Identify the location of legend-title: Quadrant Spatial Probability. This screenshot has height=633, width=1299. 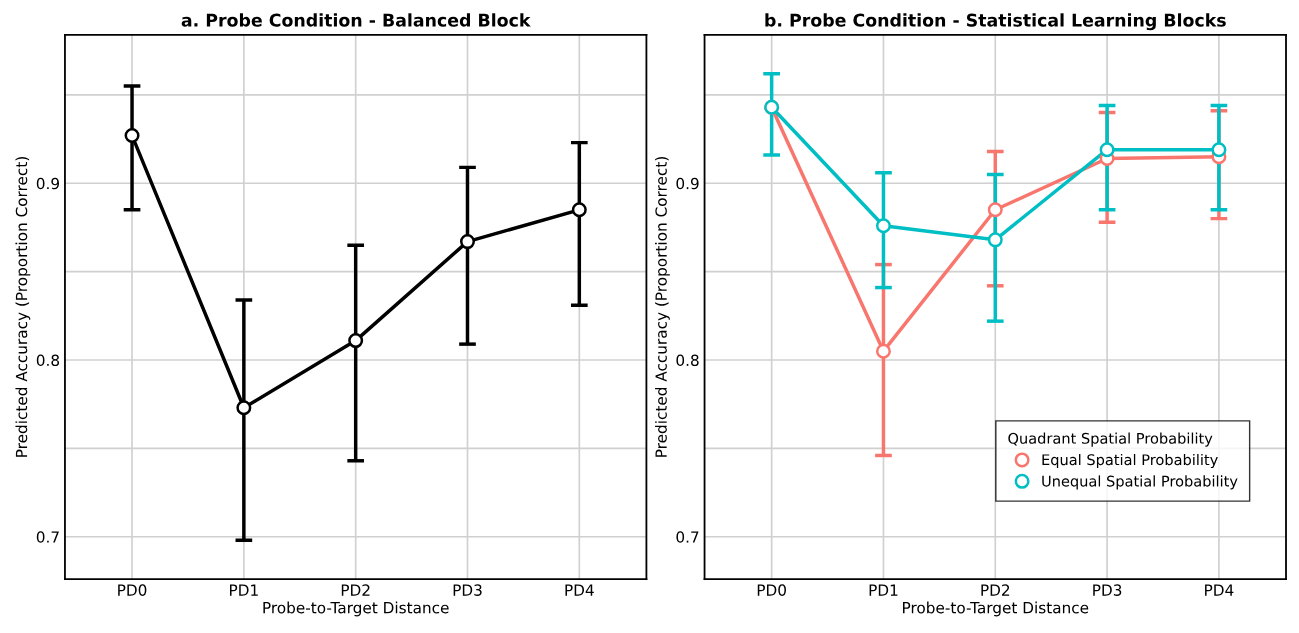
(1110, 439).